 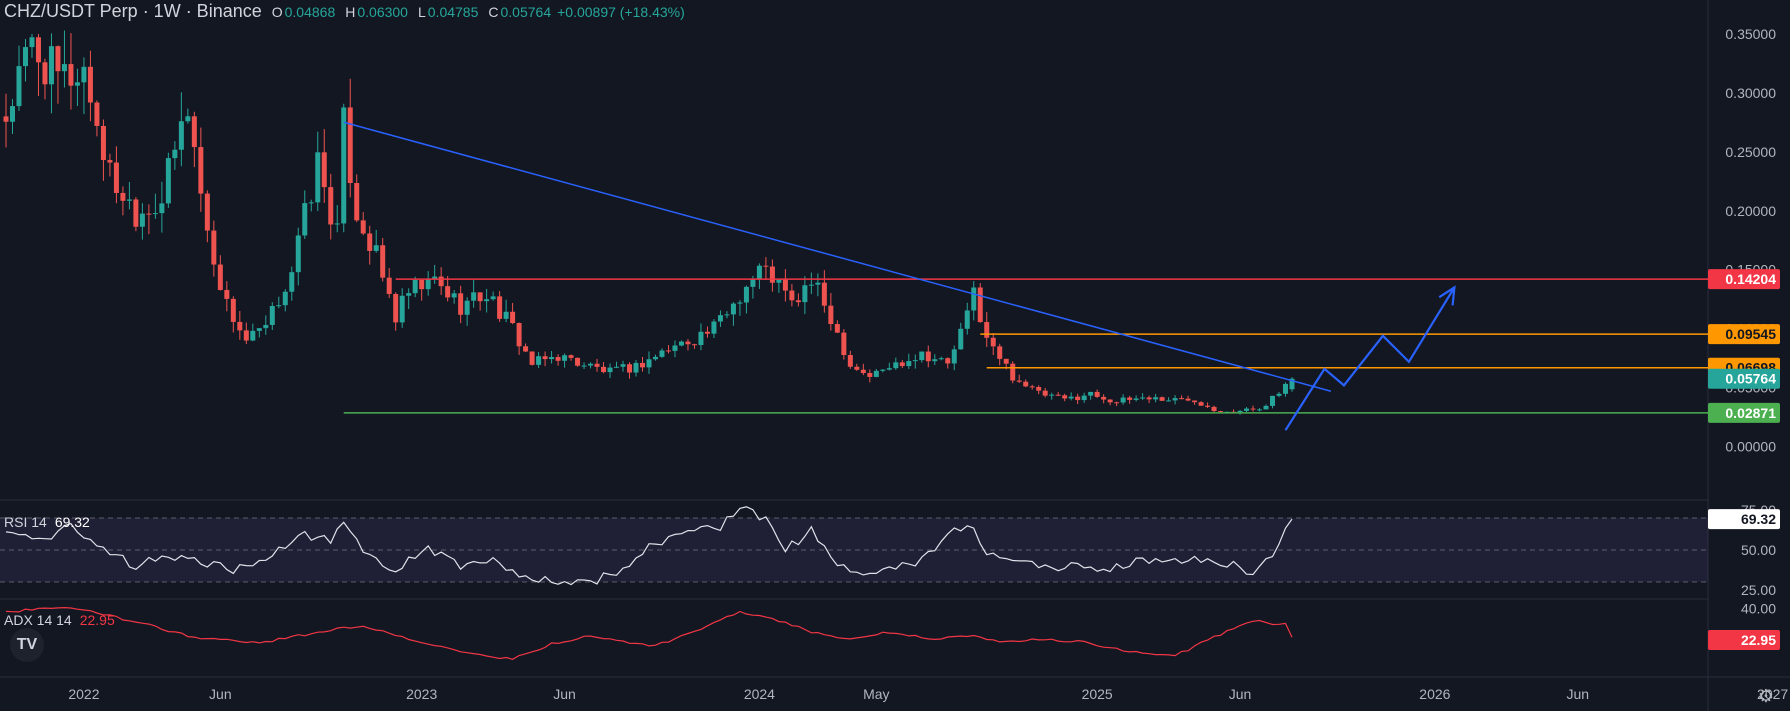 I want to click on adx-pane, so click(x=649, y=633).